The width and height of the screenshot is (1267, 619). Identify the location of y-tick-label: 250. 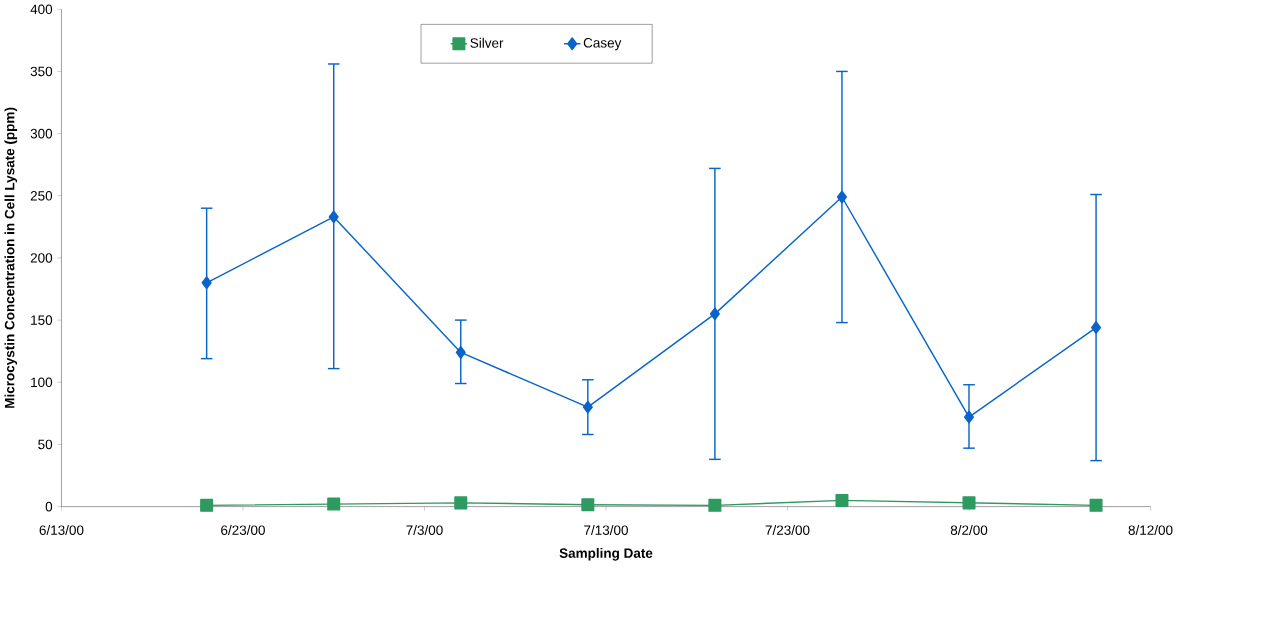
(41, 196).